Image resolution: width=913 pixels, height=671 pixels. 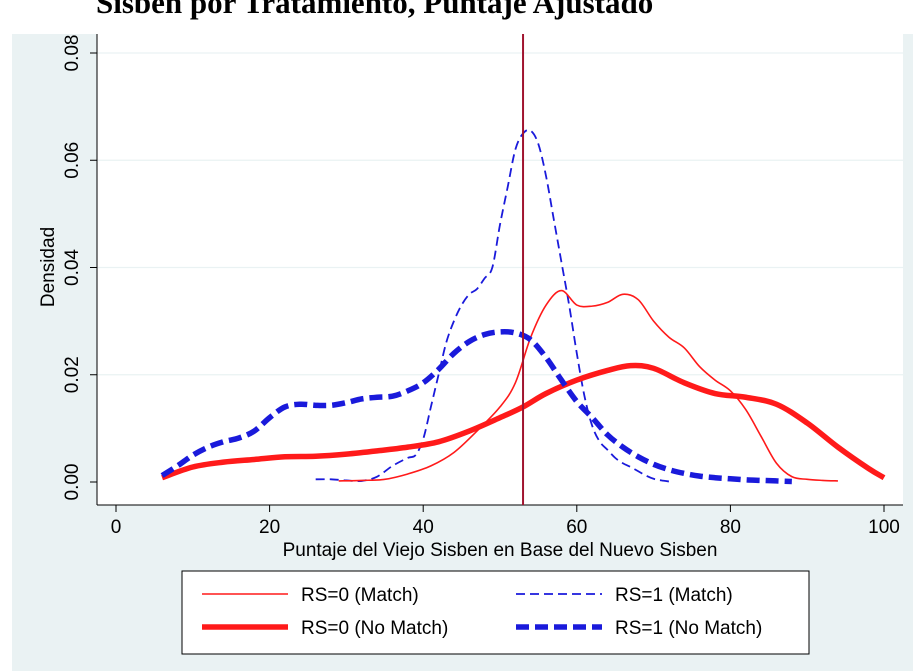 I want to click on y-axis-title: Densidad, so click(x=48, y=267).